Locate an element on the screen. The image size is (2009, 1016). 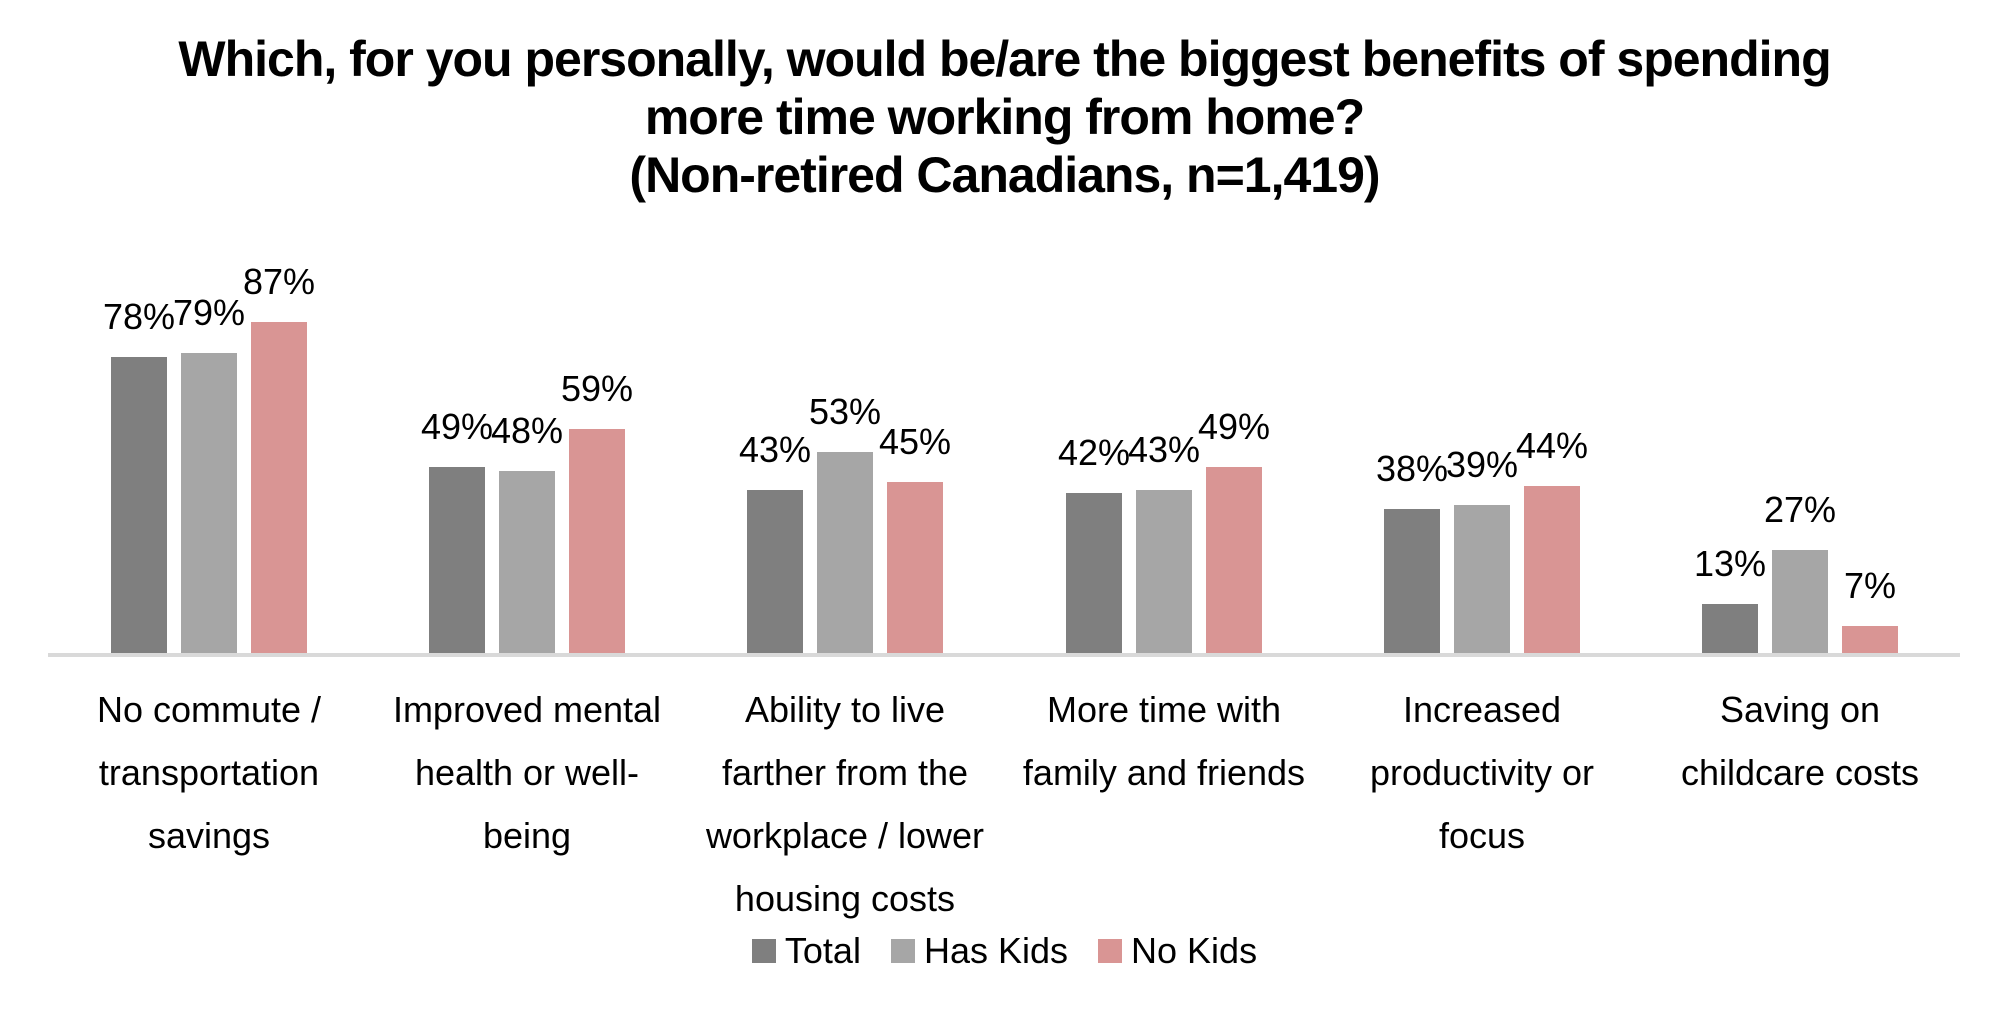
category-label-line: focus is located at coordinates (1482, 835).